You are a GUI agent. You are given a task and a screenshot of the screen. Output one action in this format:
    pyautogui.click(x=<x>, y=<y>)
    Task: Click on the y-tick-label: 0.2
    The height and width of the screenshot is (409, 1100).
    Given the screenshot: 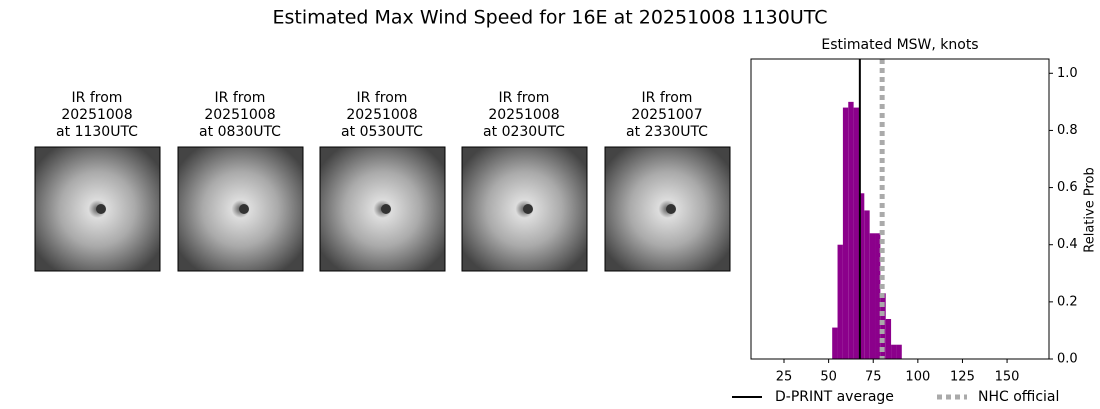 What is the action you would take?
    pyautogui.click(x=1067, y=301)
    